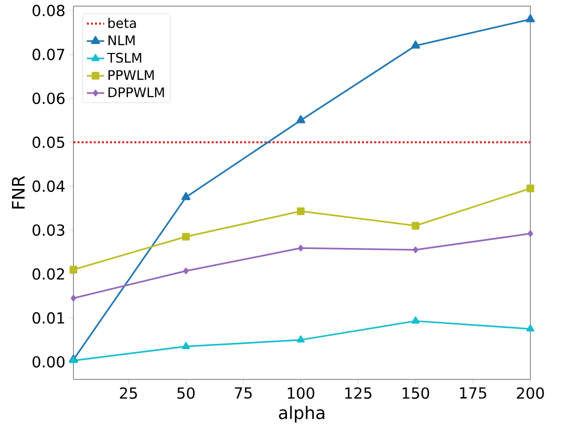  What do you see at coordinates (136, 93) in the screenshot?
I see `legend-label: DPPWLM` at bounding box center [136, 93].